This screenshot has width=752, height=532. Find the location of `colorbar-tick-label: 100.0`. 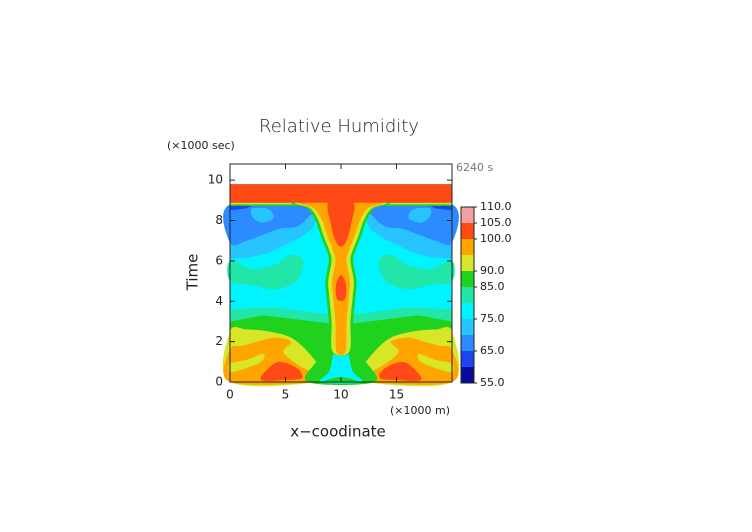

colorbar-tick-label: 100.0 is located at coordinates (496, 238).